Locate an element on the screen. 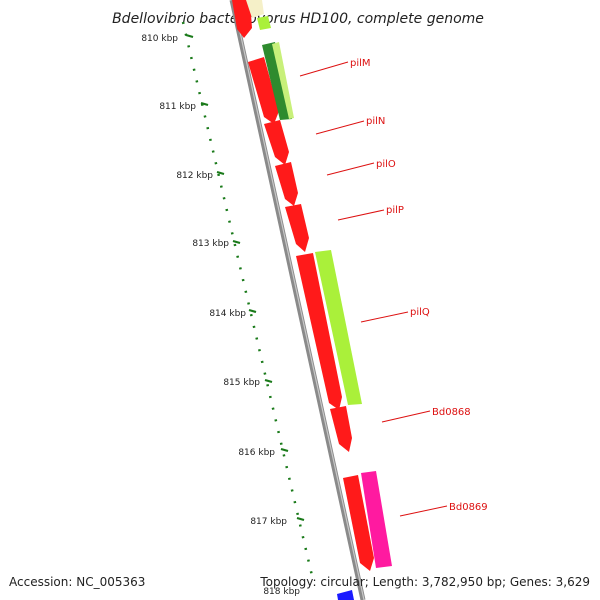 Image resolution: width=600 pixels, height=600 pixels. gene-label-pilM: pilM is located at coordinates (360, 63).